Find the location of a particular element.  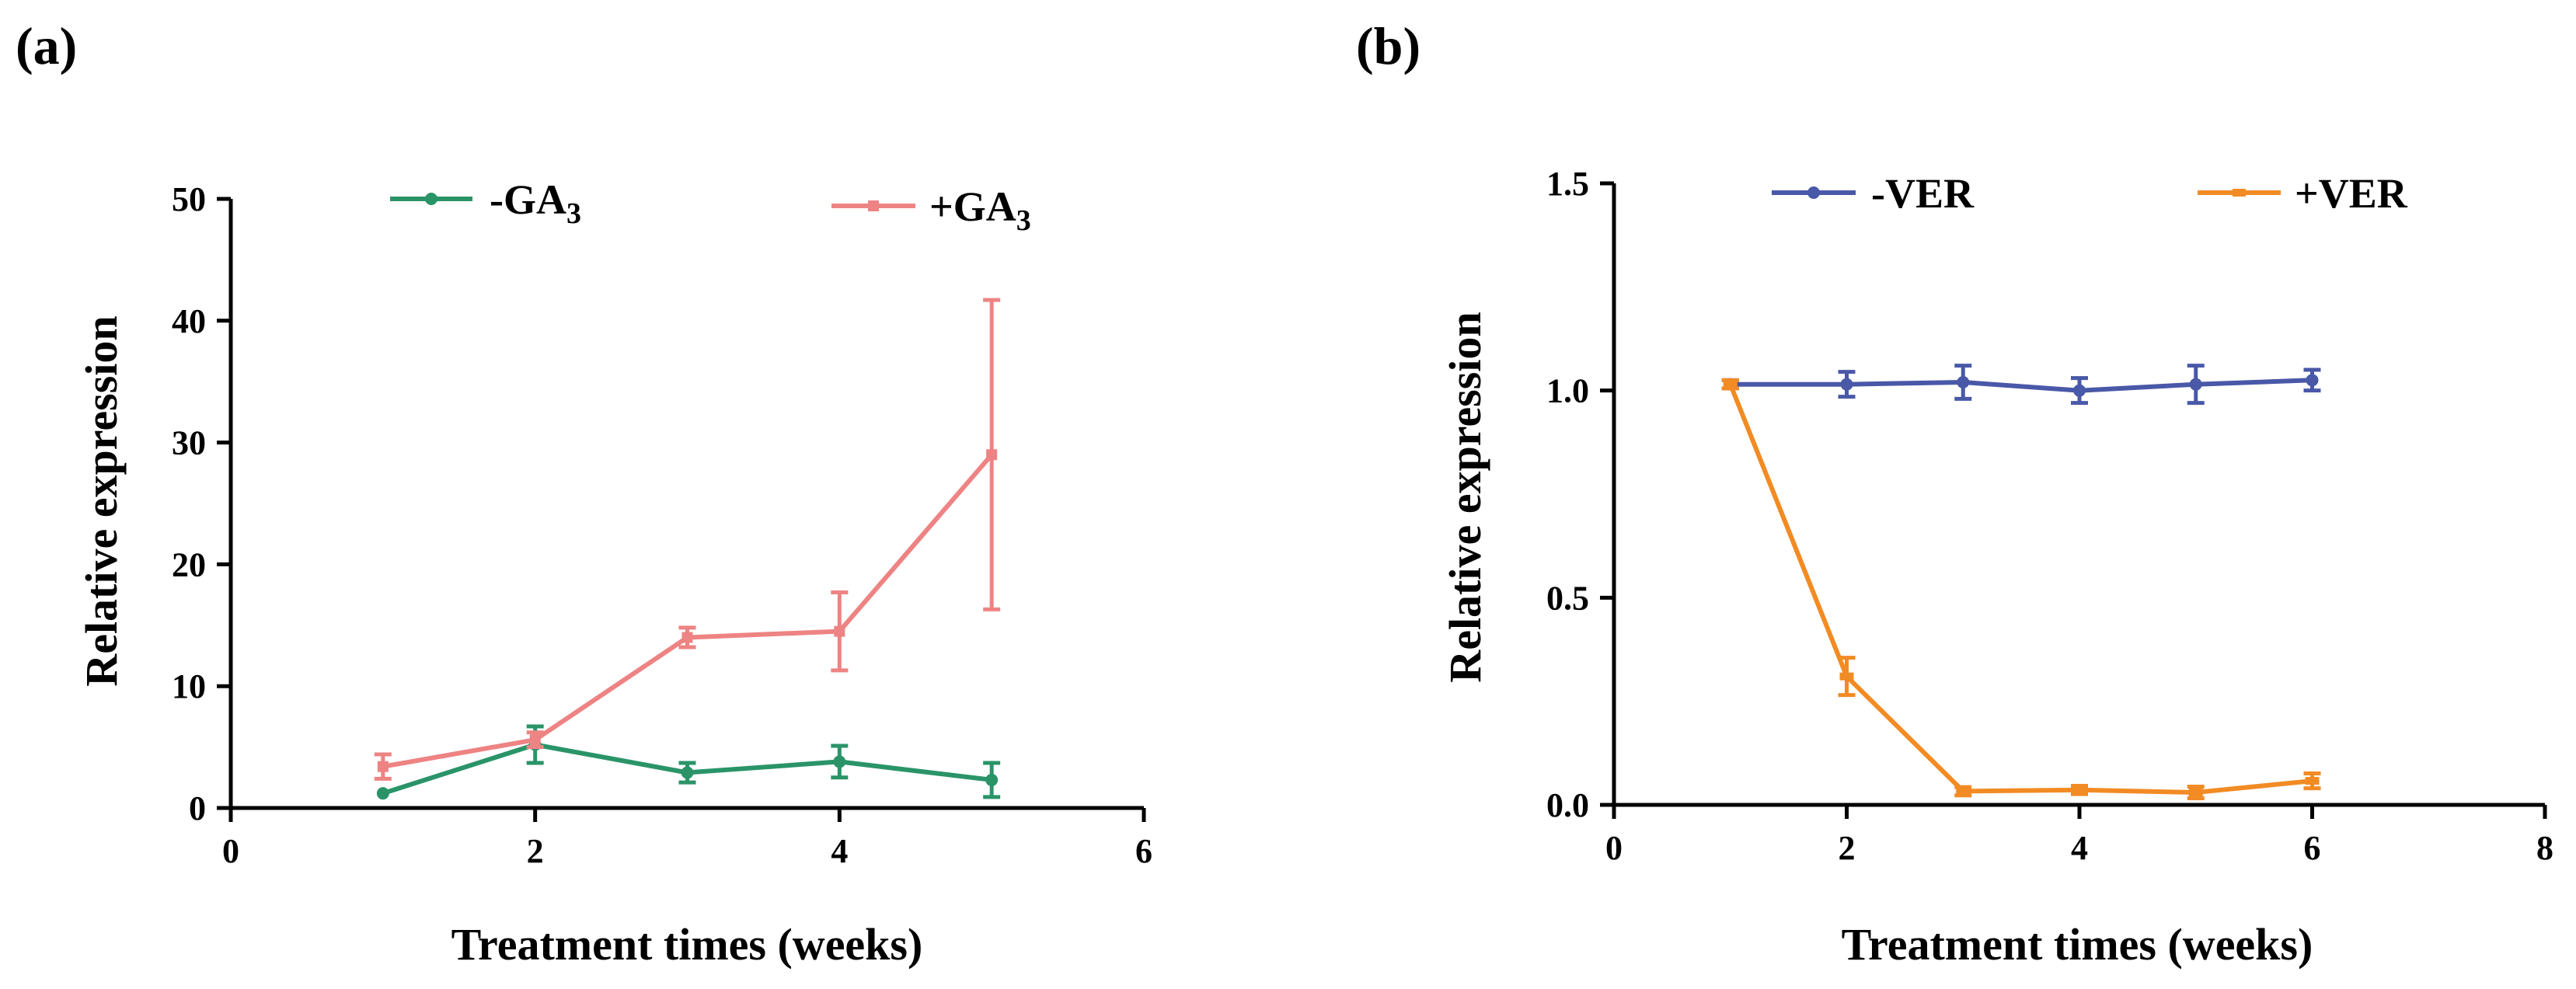

panel-b-label: (b) is located at coordinates (1388, 46).